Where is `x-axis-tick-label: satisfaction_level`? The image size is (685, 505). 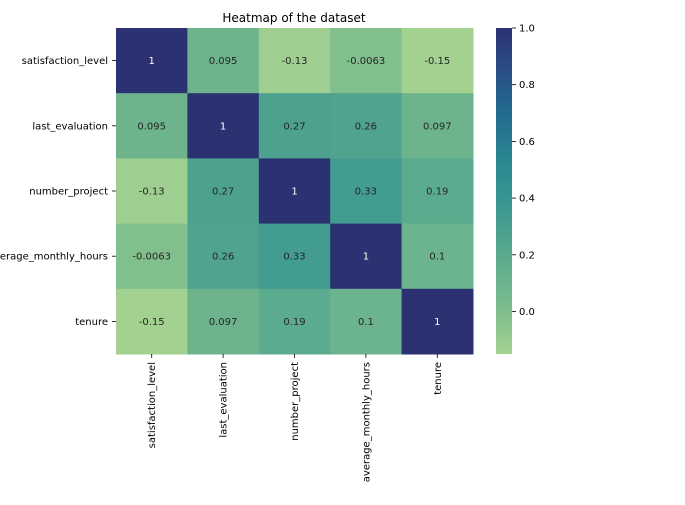 x-axis-tick-label: satisfaction_level is located at coordinates (152, 405).